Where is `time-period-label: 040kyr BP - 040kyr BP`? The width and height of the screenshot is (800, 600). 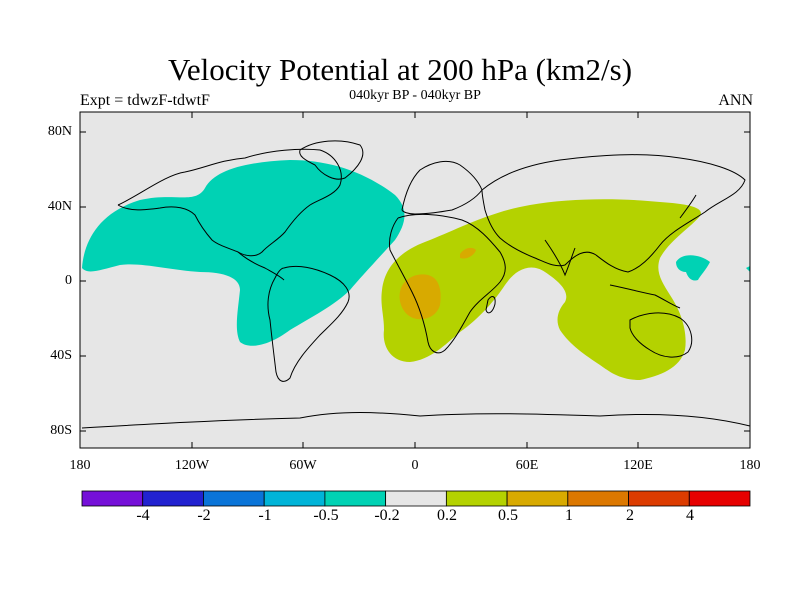
time-period-label: 040kyr BP - 040kyr BP is located at coordinates (415, 95).